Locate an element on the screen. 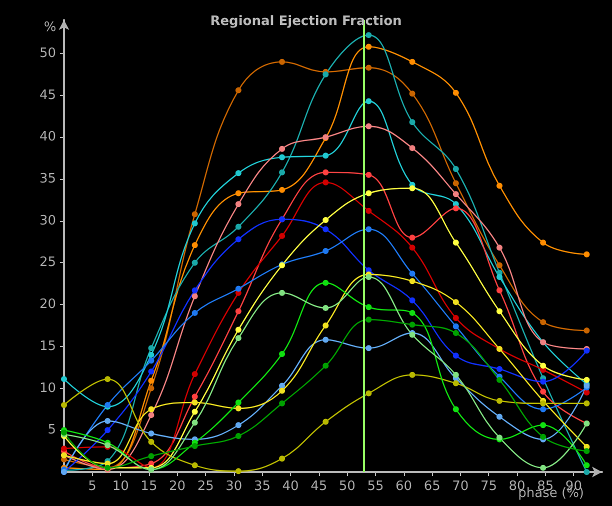 The image size is (612, 506). y-tick-label: 45 is located at coordinates (47, 95).